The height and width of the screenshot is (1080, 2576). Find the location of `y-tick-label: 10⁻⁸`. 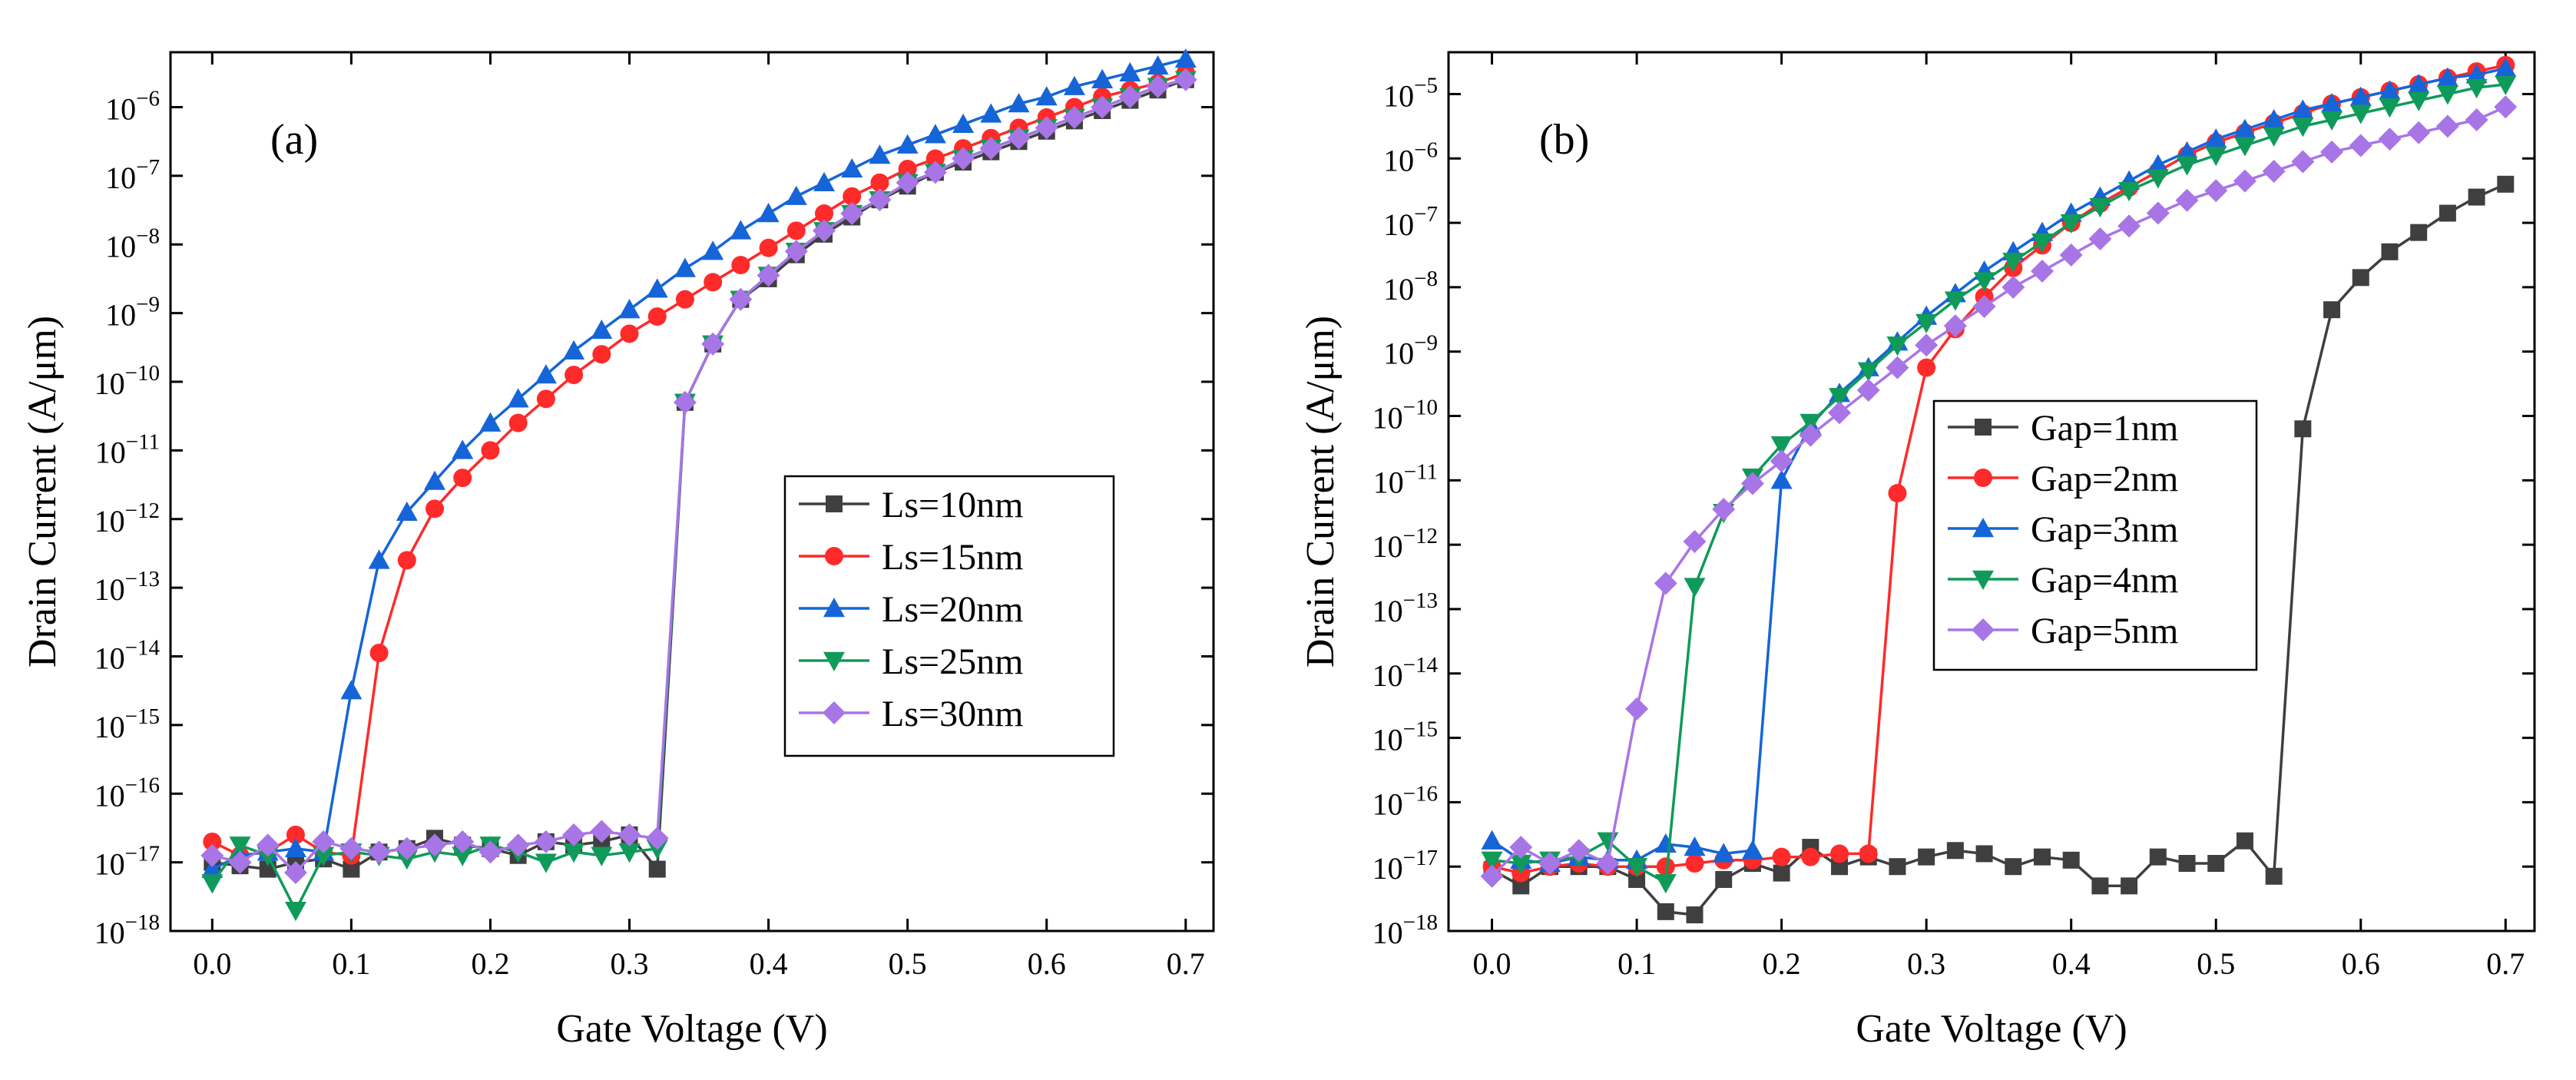

y-tick-label: 10⁻⁸ is located at coordinates (132, 243).